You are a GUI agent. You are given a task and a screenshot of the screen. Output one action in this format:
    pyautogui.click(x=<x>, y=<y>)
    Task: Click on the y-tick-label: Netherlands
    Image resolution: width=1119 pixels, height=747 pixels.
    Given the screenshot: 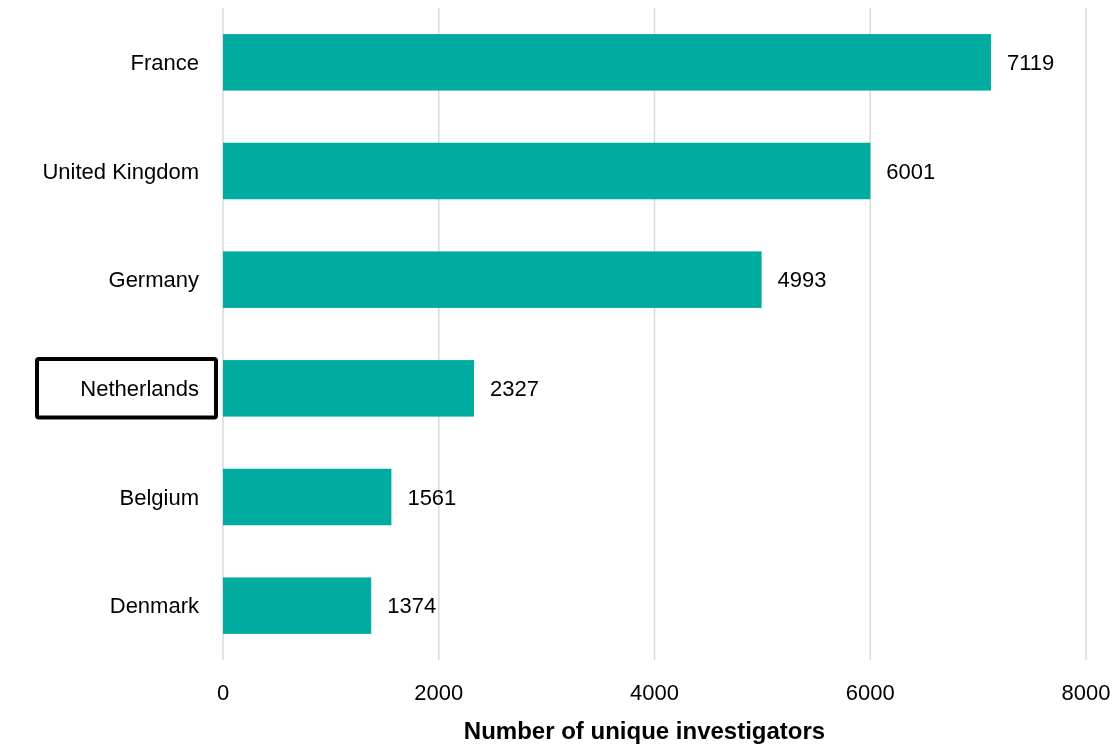 What is the action you would take?
    pyautogui.click(x=139, y=389)
    